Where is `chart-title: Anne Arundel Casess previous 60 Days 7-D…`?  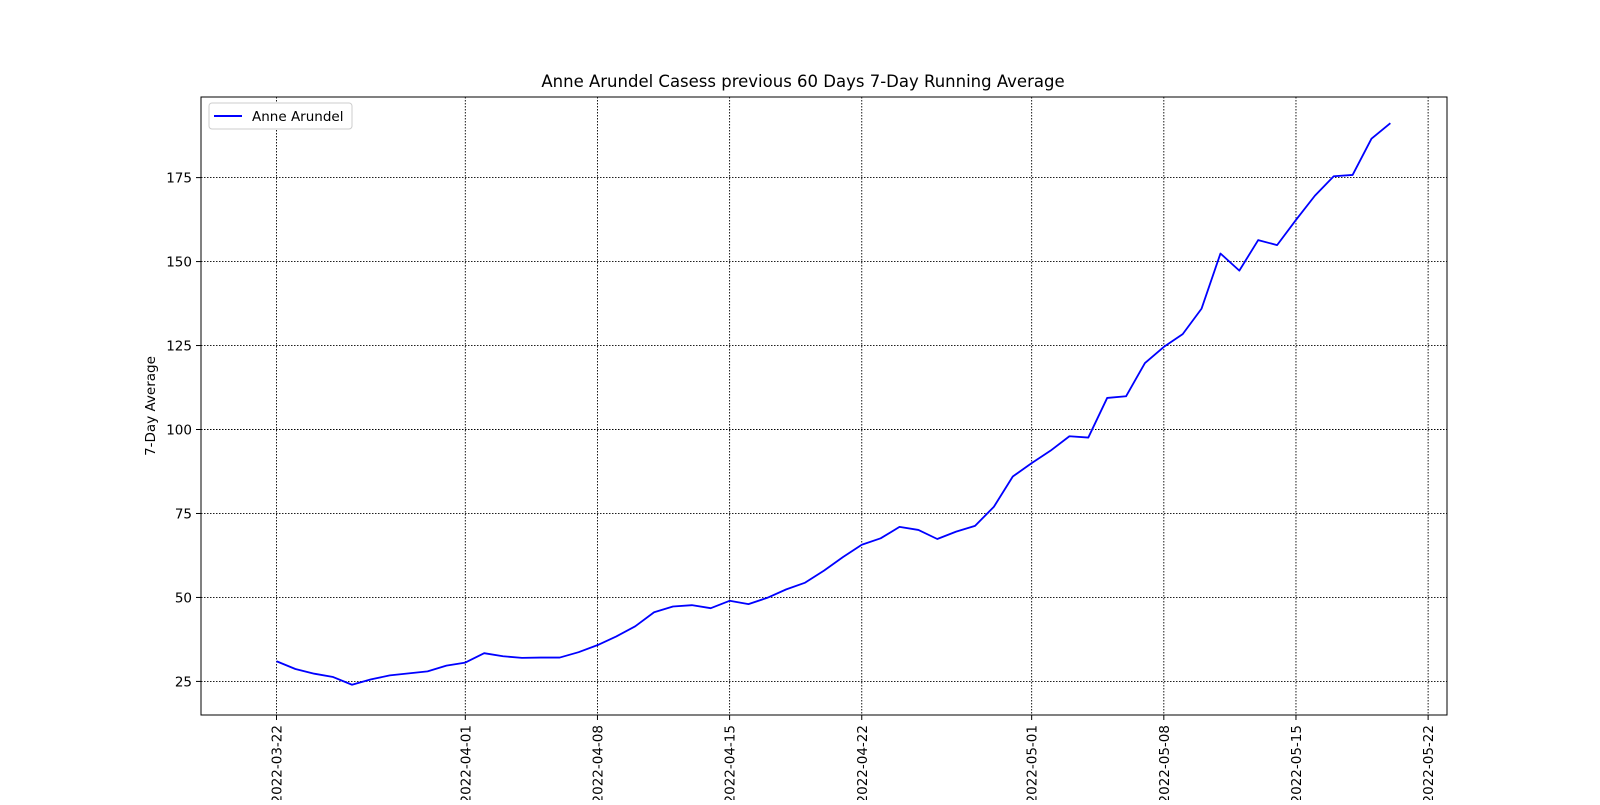
chart-title: Anne Arundel Casess previous 60 Days 7-D… is located at coordinates (802, 81).